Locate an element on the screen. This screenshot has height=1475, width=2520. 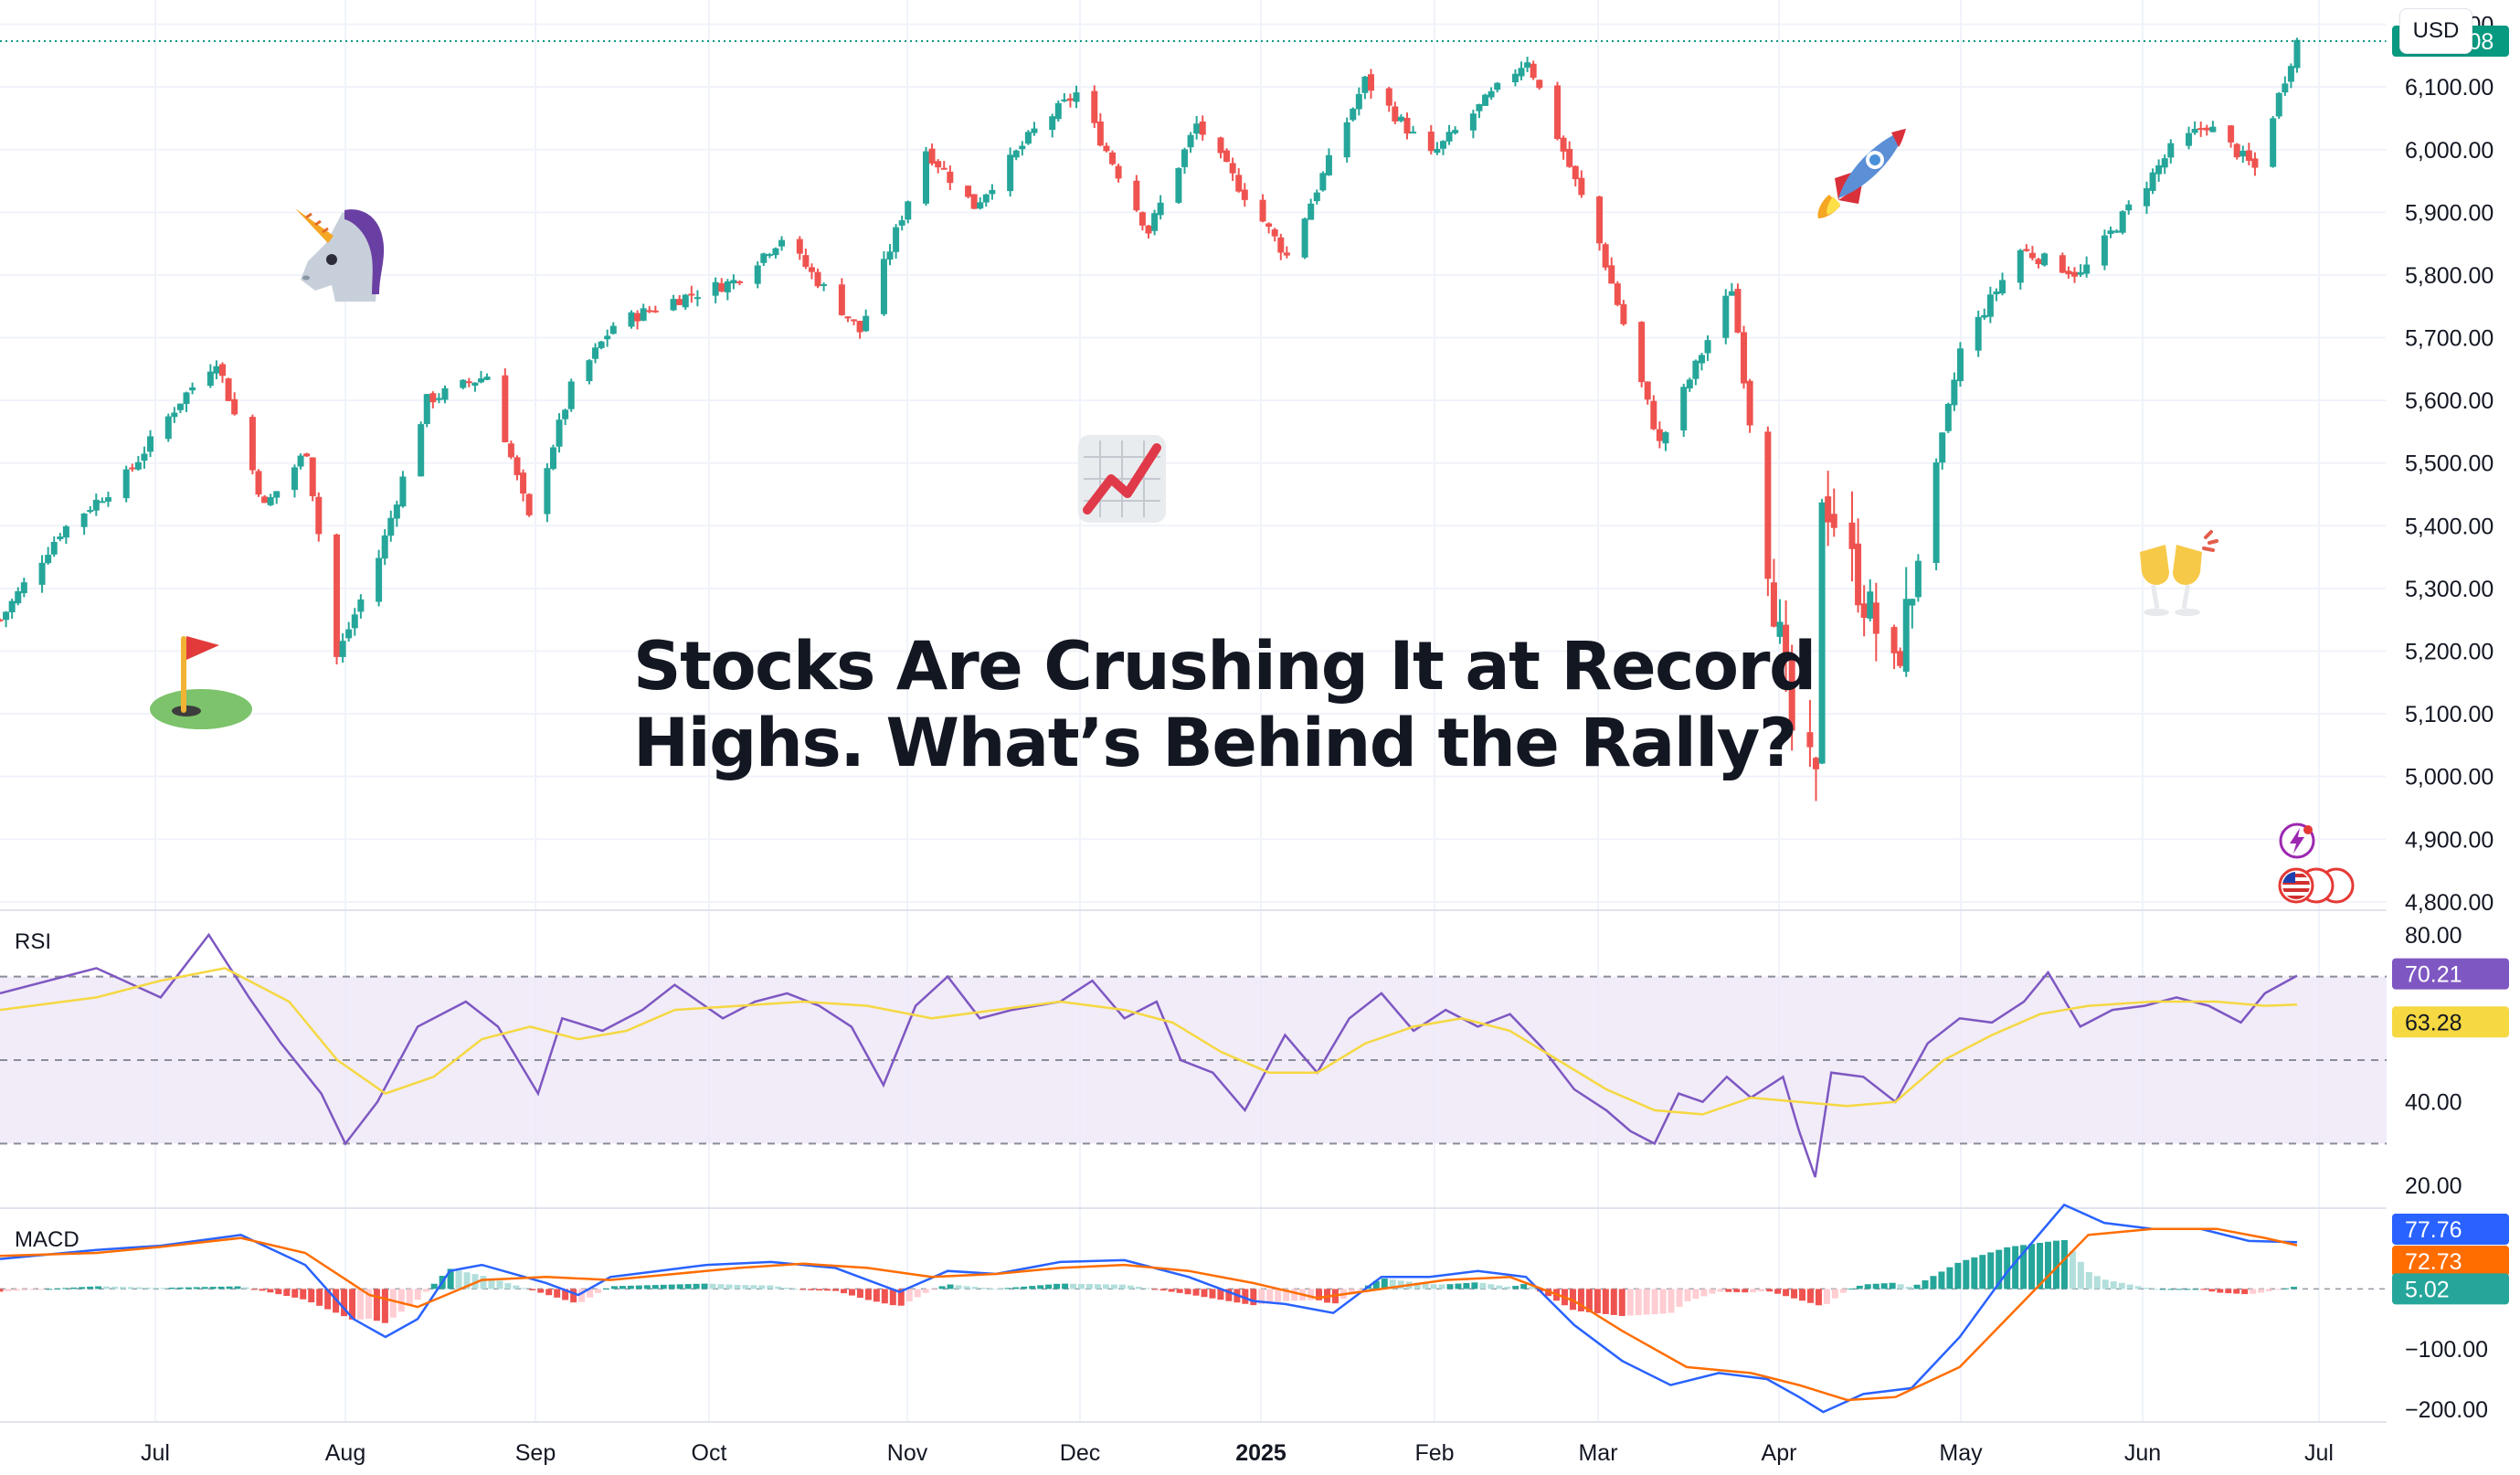
time-tick-label: Dec is located at coordinates (1080, 1453).